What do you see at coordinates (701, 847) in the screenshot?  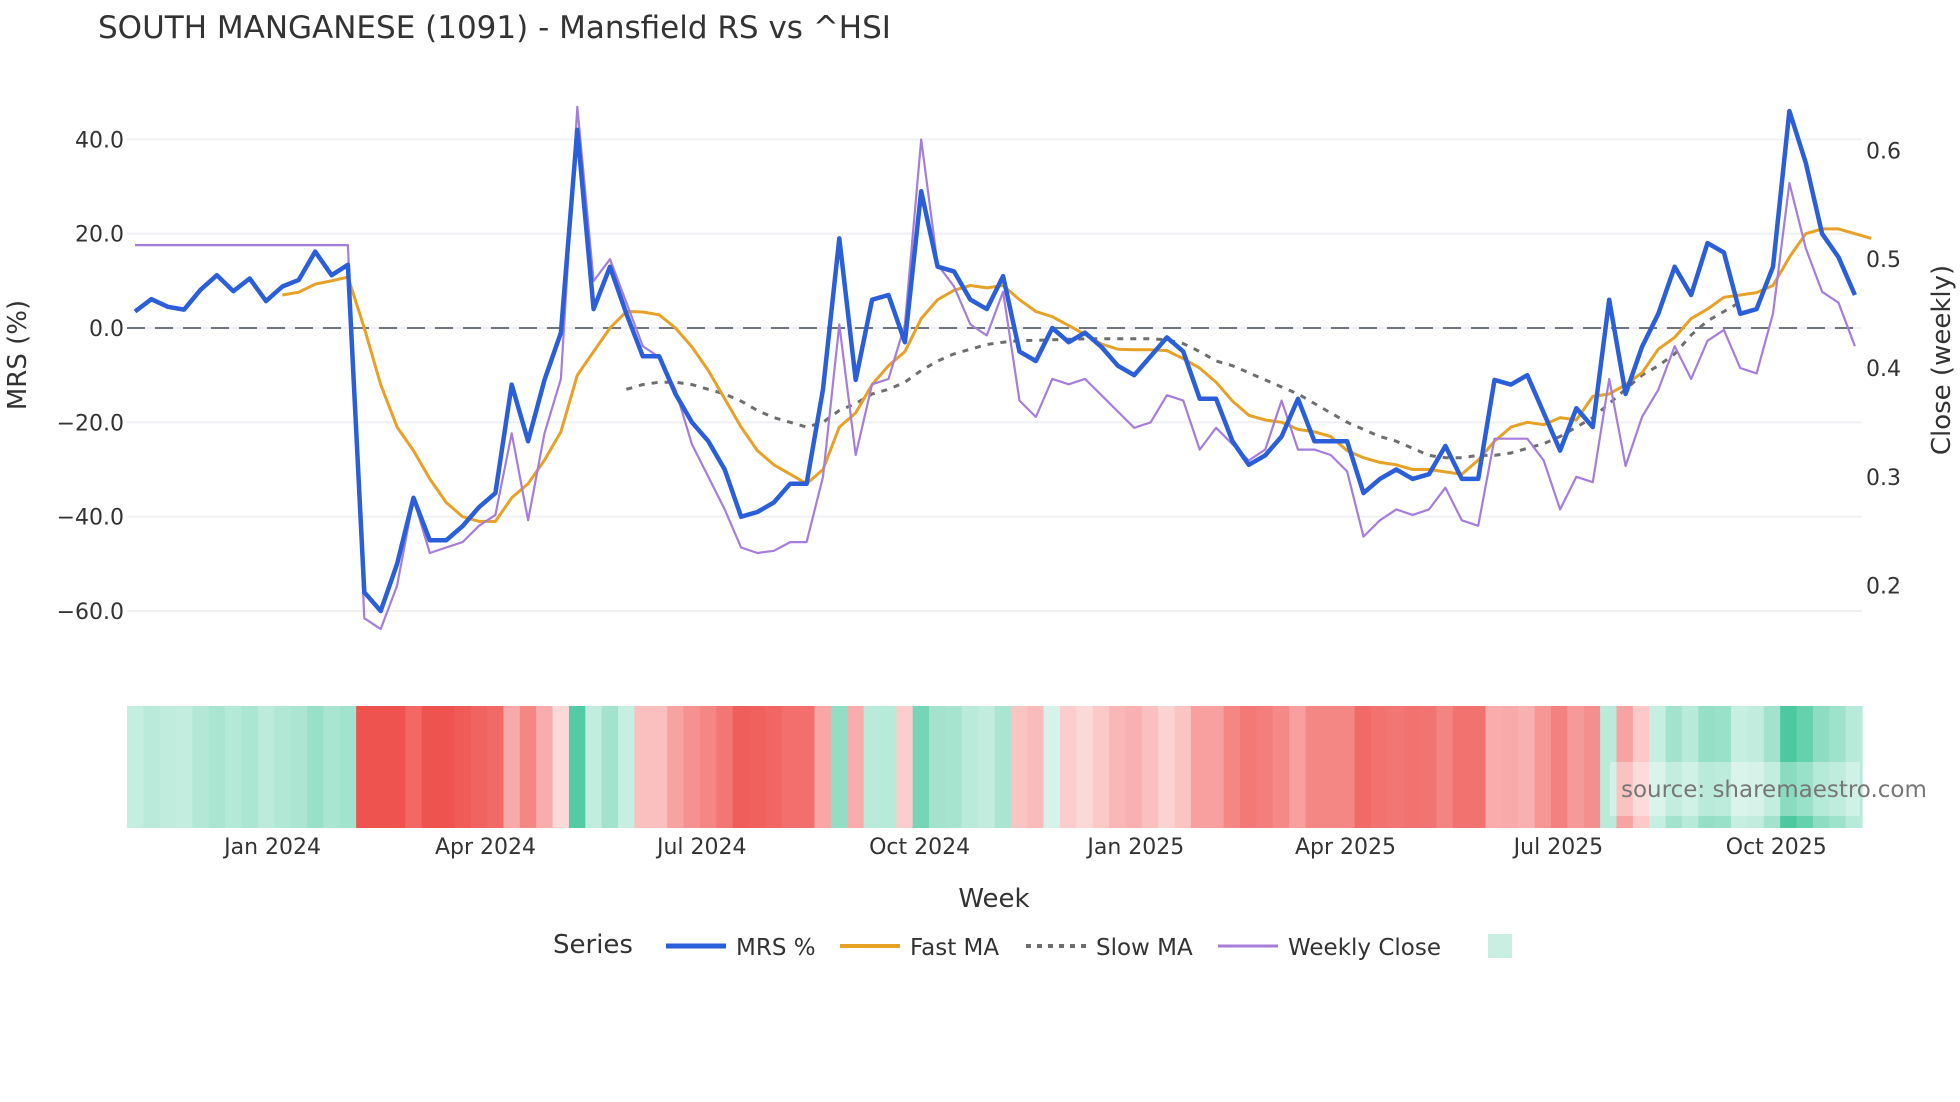 I see `x-tick-label: Jul 2024` at bounding box center [701, 847].